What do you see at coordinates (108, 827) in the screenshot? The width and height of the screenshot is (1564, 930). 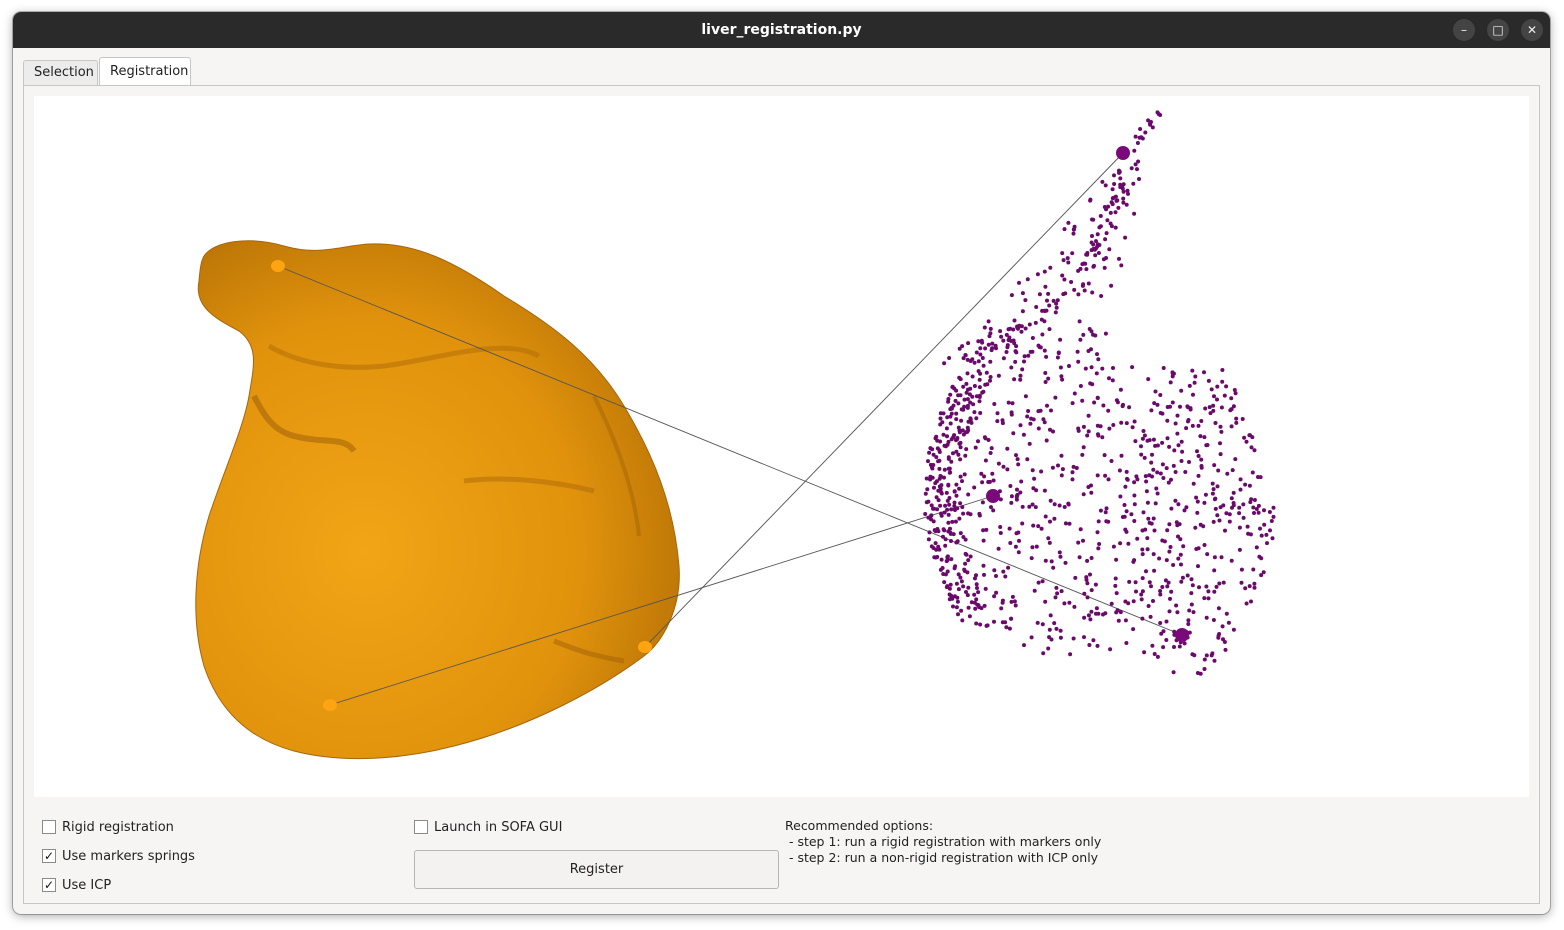 I see `rigid-registration-option: Rigid registration` at bounding box center [108, 827].